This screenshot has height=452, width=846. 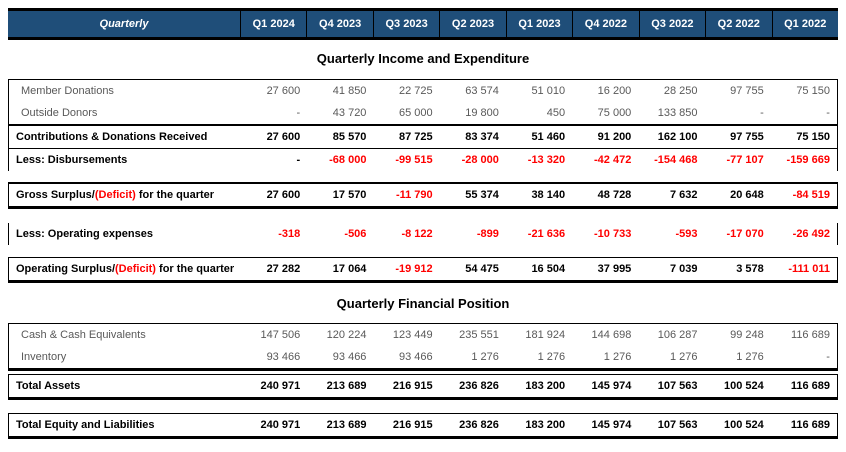 I want to click on row-label: Gross Surplus/(Deficit) for the quarter, so click(x=125, y=195).